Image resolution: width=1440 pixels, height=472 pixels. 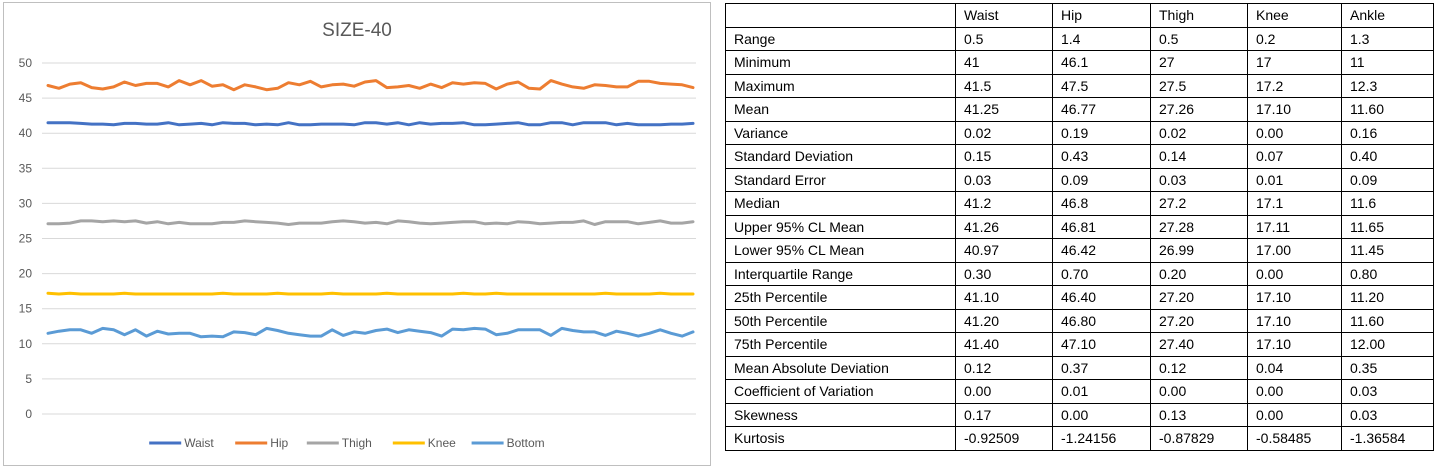 I want to click on table-cell: 46.80, so click(x=1101, y=320).